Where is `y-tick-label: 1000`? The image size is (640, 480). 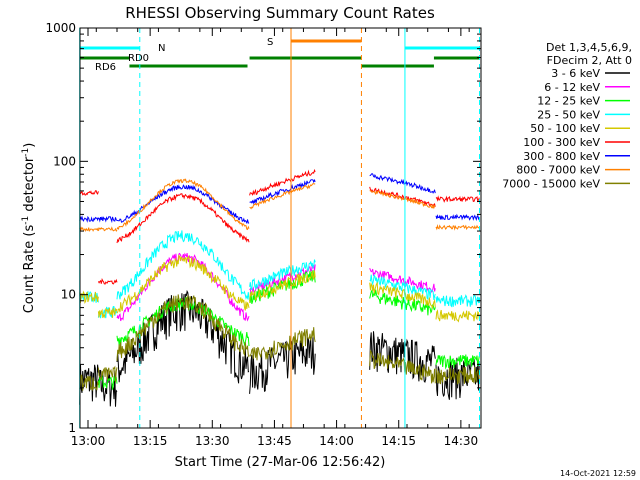 y-tick-label: 1000 is located at coordinates (60, 28).